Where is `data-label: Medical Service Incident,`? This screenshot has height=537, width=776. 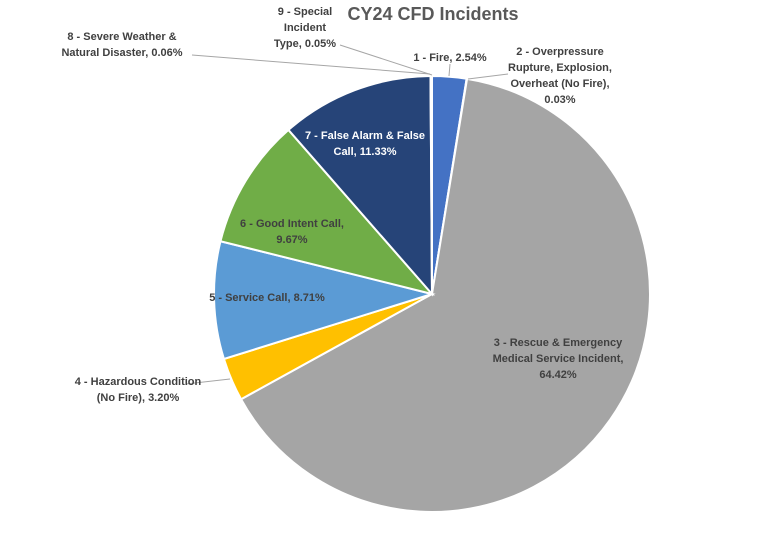
data-label: Medical Service Incident, is located at coordinates (558, 359).